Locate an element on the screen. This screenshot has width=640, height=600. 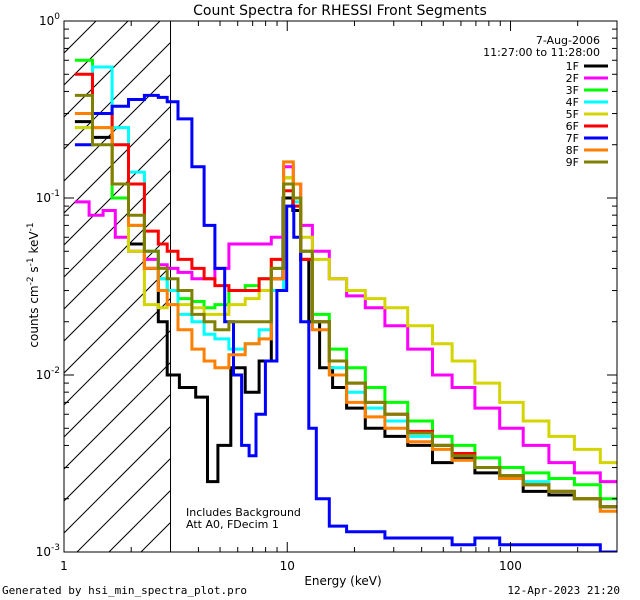
y-tick-label: 10⁻³ is located at coordinates (48, 551).